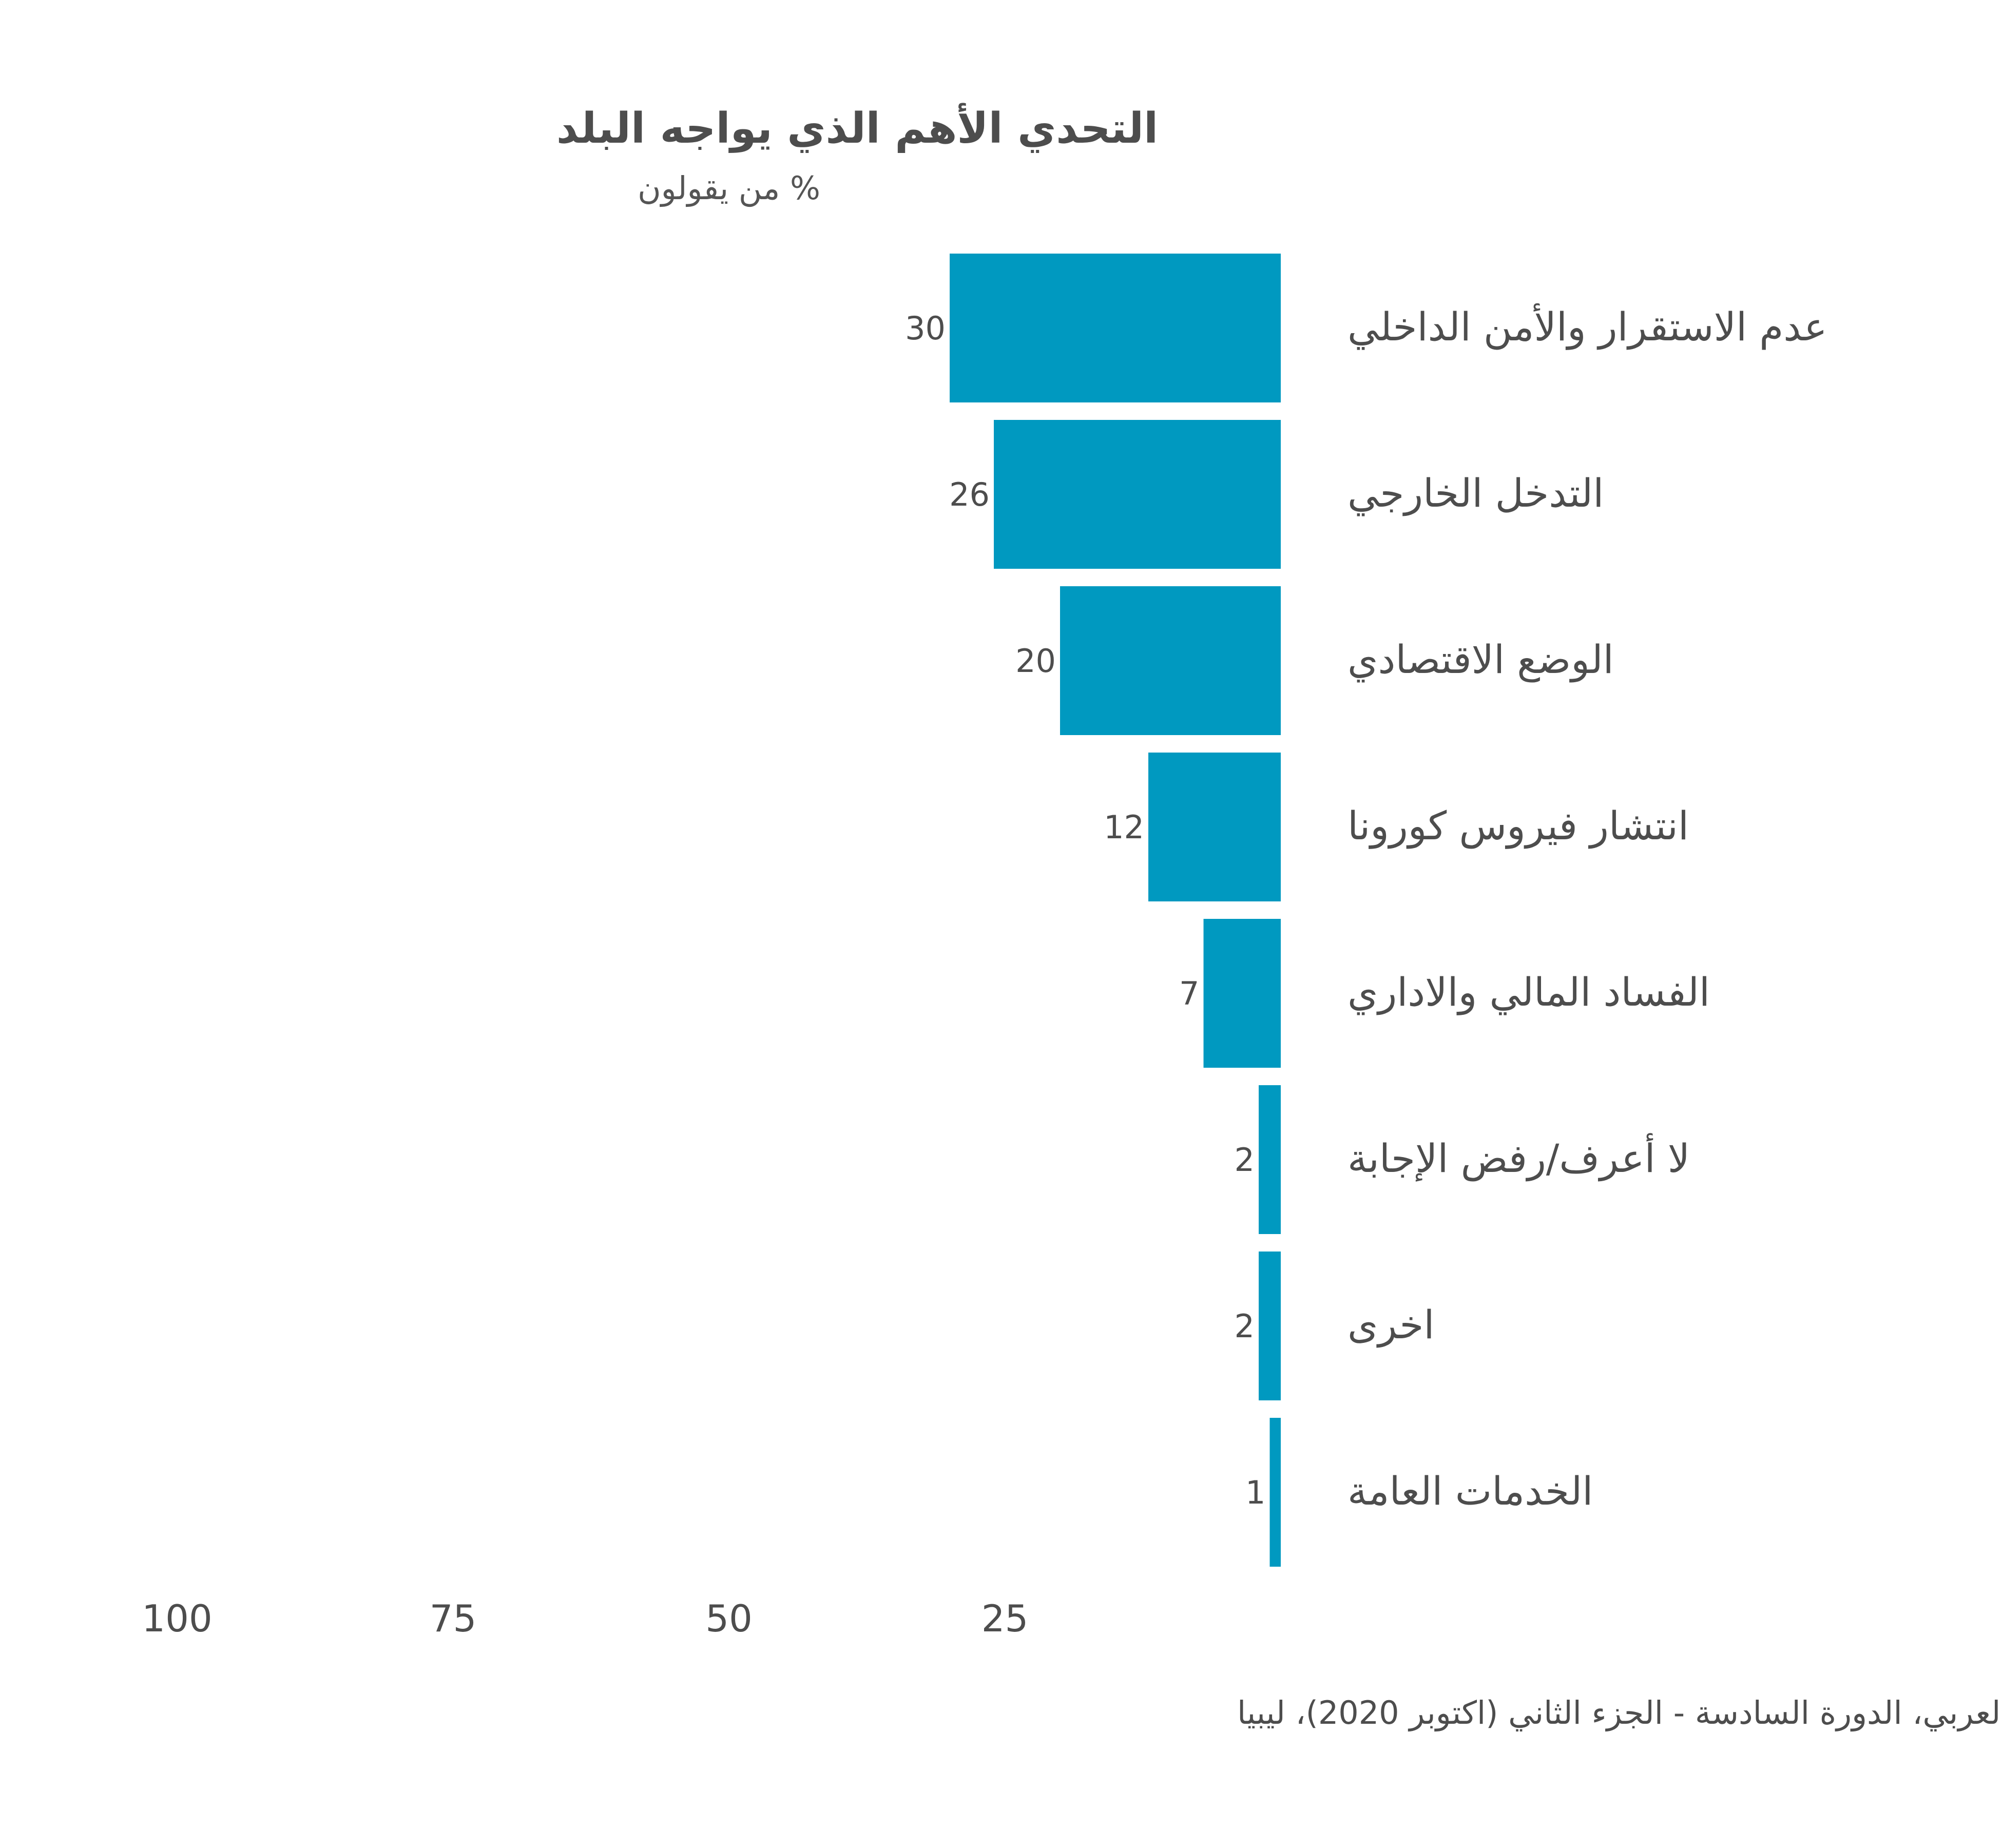  Describe the element at coordinates (177, 1618) in the screenshot. I see `x-tick-label: 100` at that location.